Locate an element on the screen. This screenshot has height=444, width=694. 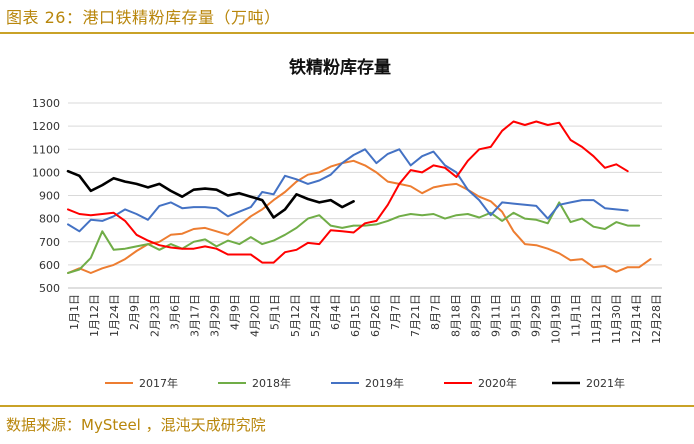
x-tick-label: 1月12日 is located at coordinates (94, 315).